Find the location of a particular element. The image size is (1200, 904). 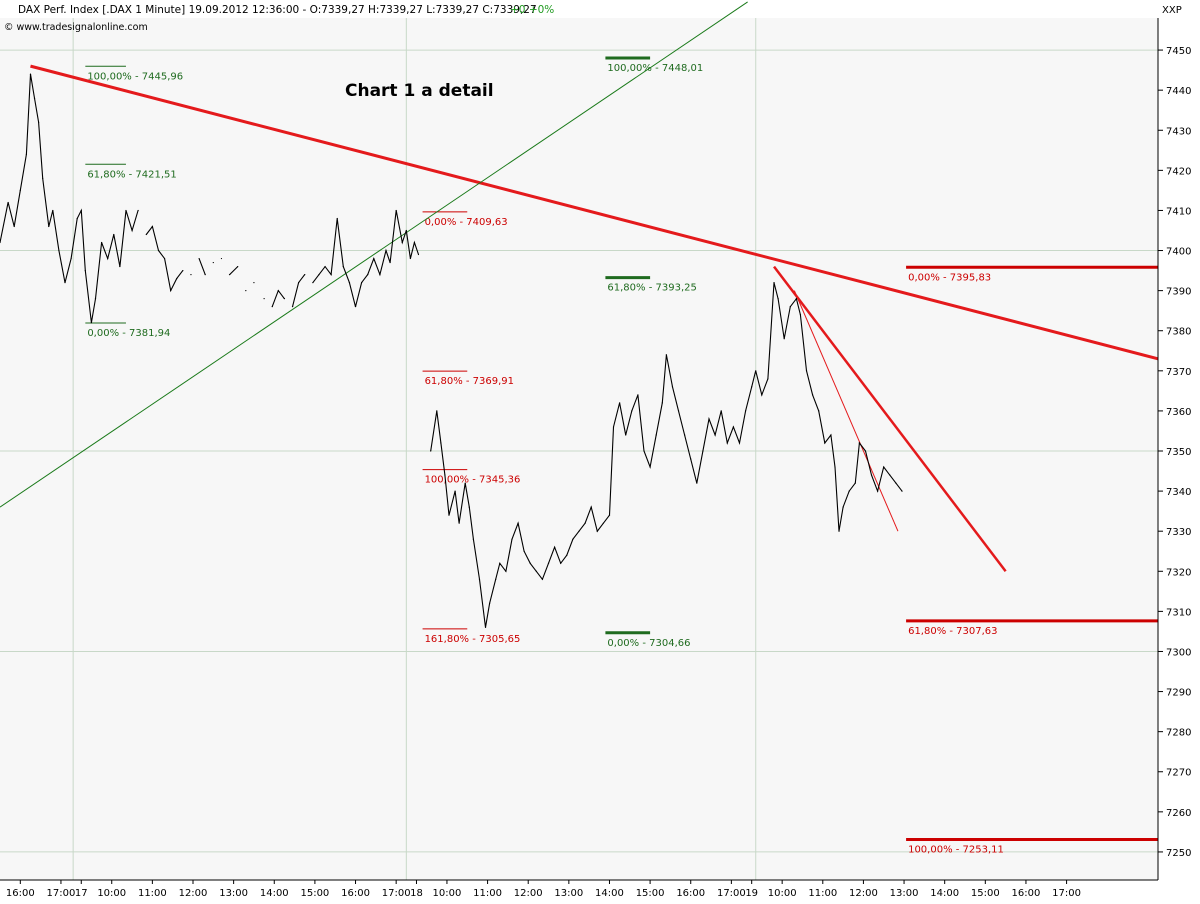

annotation-title: Chart 1 a detail is located at coordinates (419, 91).